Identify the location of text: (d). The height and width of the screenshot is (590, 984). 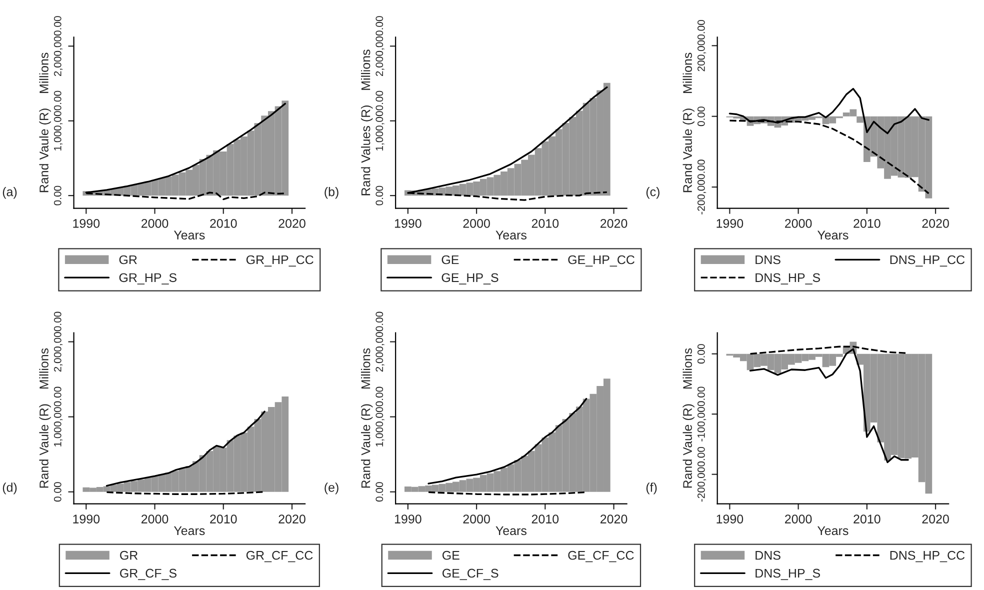
(9, 488).